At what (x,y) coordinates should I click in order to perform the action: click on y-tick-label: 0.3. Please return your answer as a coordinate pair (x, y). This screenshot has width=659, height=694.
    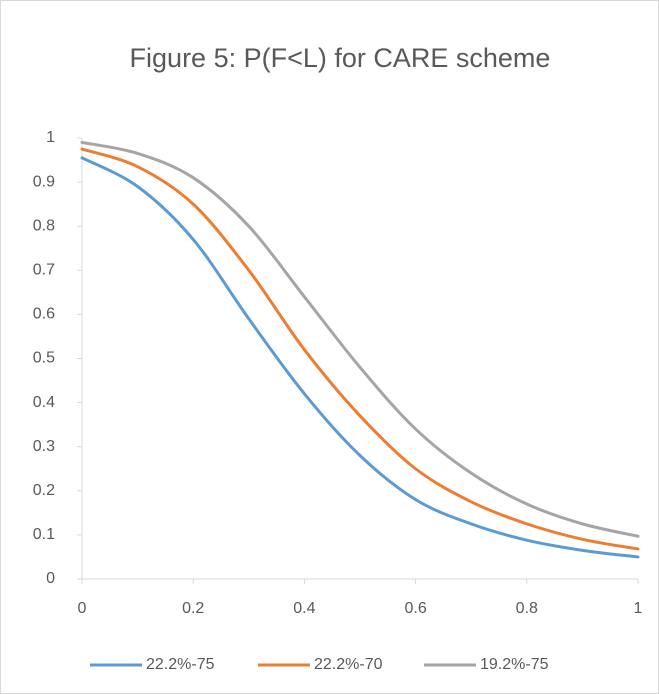
    Looking at the image, I should click on (44, 446).